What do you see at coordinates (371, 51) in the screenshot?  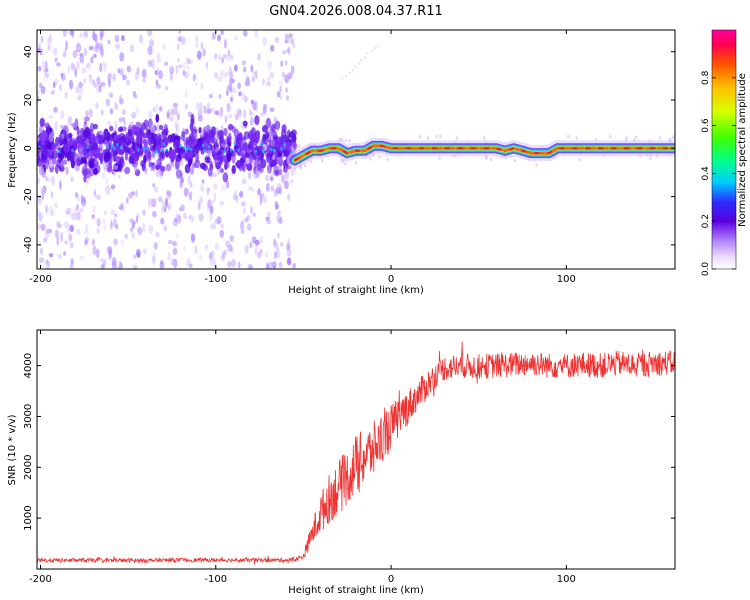 I see `spectrogram-streak-dot` at bounding box center [371, 51].